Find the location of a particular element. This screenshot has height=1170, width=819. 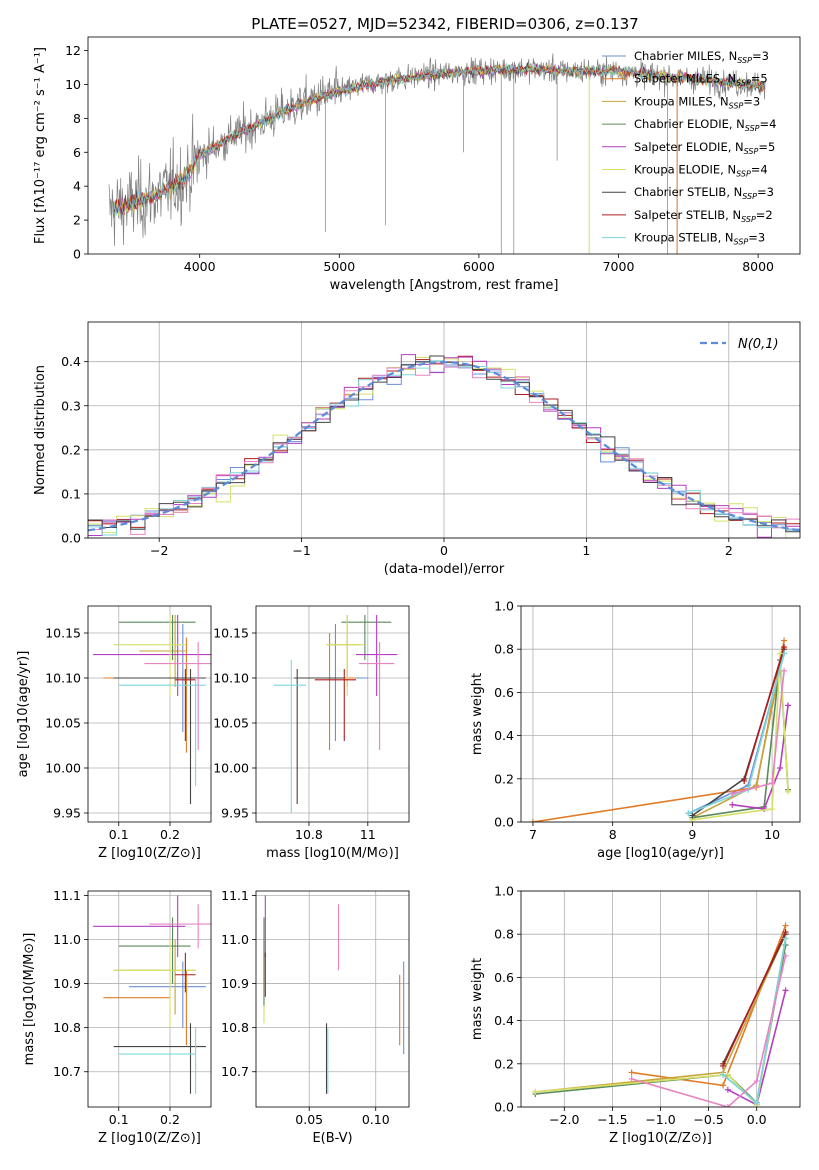

y-tick-label: 0.0 is located at coordinates (71, 538).